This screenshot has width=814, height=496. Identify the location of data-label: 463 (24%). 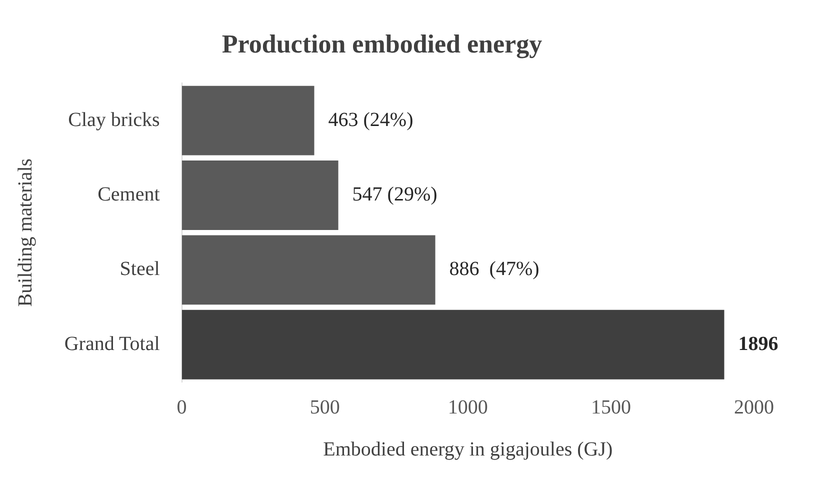
(371, 119).